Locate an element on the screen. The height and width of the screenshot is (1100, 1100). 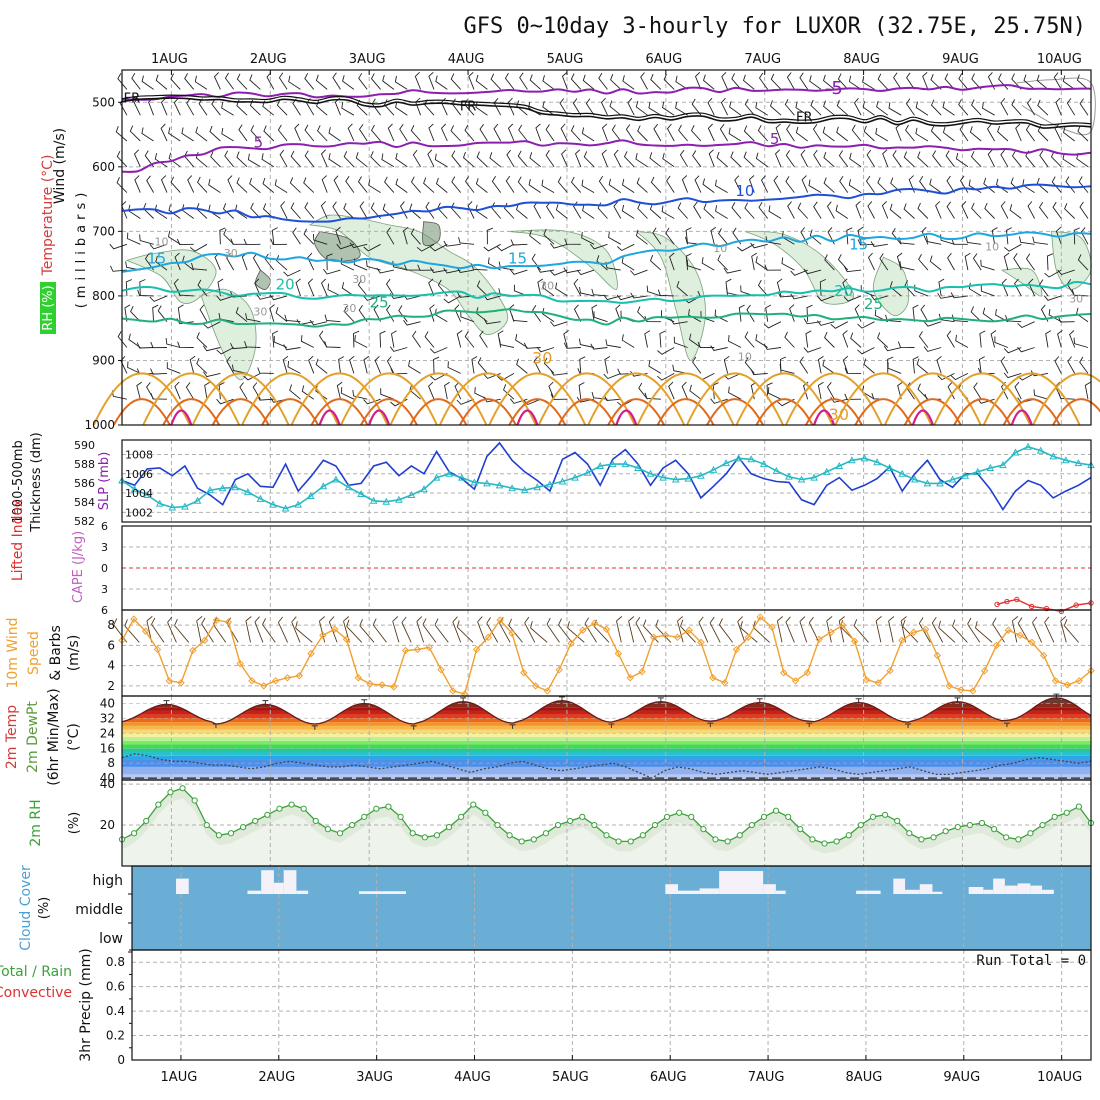
pressure-tick-label: 1000 is located at coordinates (99, 425).